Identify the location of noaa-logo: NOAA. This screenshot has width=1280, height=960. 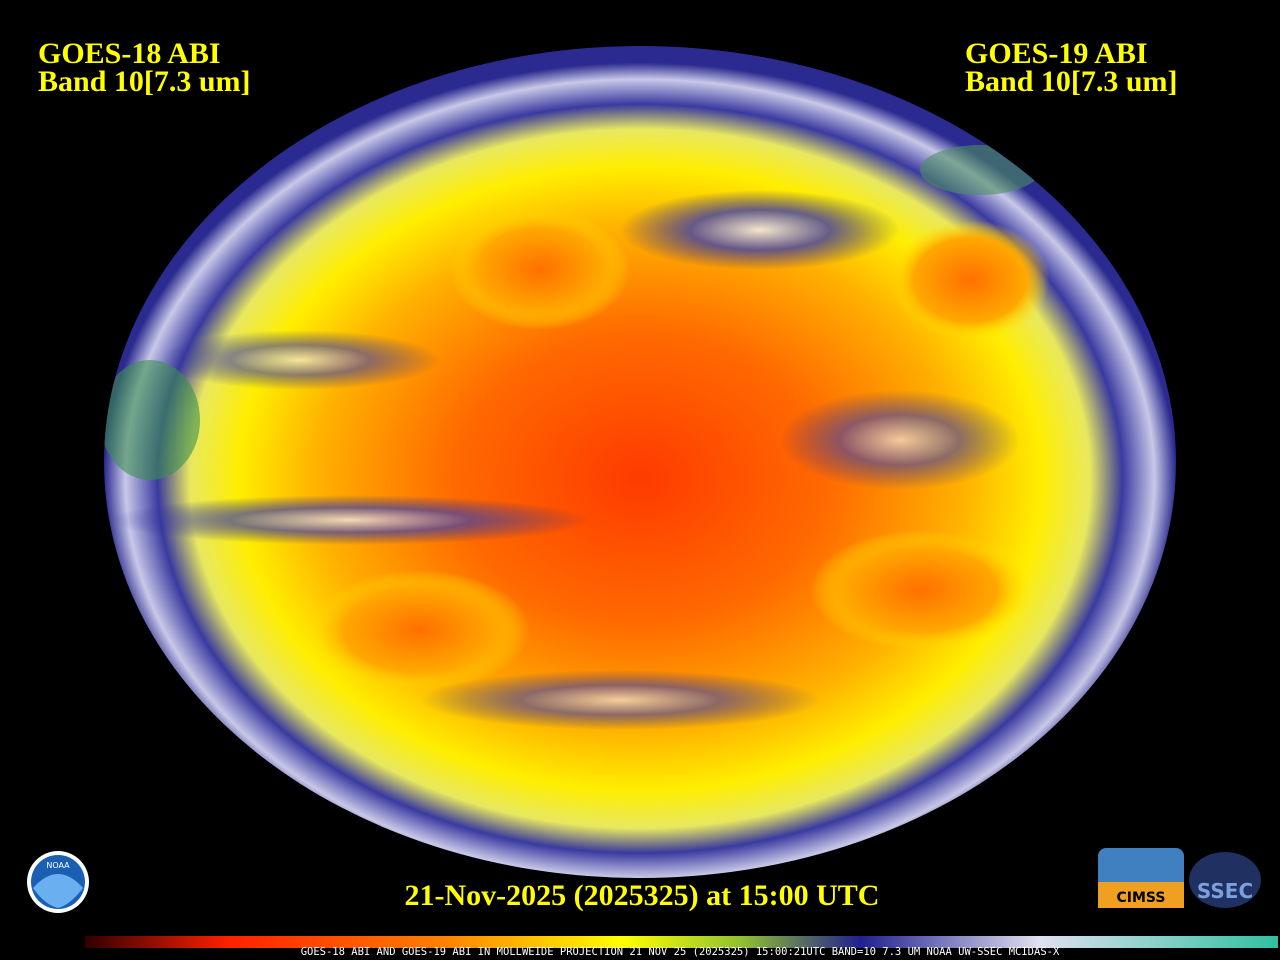
(58, 882).